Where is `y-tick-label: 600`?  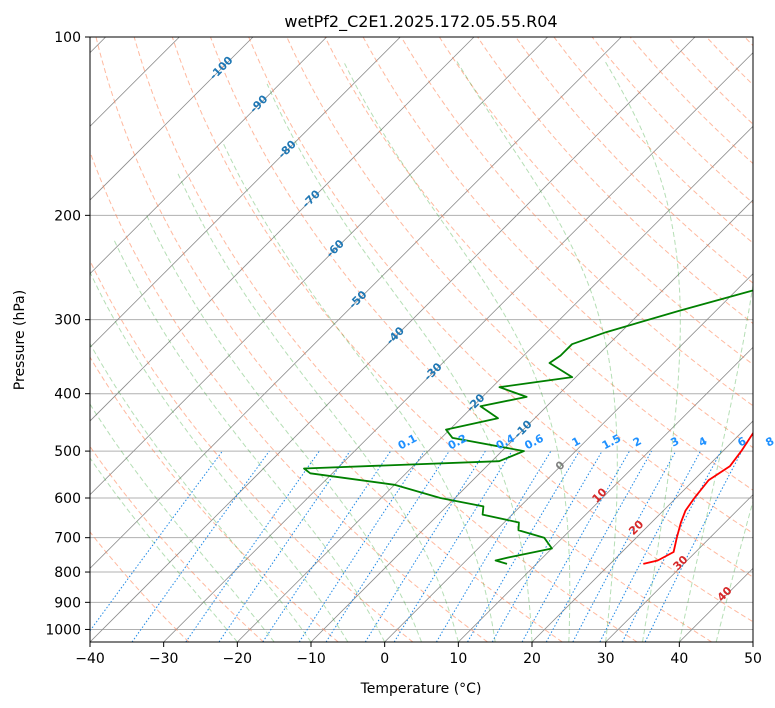
y-tick-label: 600 is located at coordinates (67, 499).